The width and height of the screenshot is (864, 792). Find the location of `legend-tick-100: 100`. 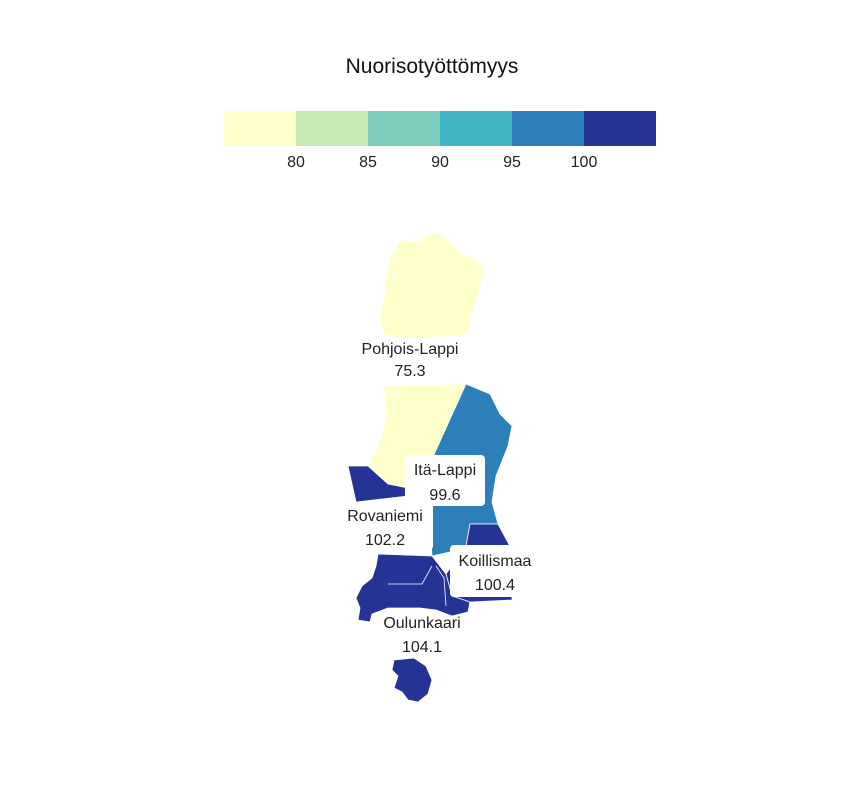

legend-tick-100: 100 is located at coordinates (584, 162).